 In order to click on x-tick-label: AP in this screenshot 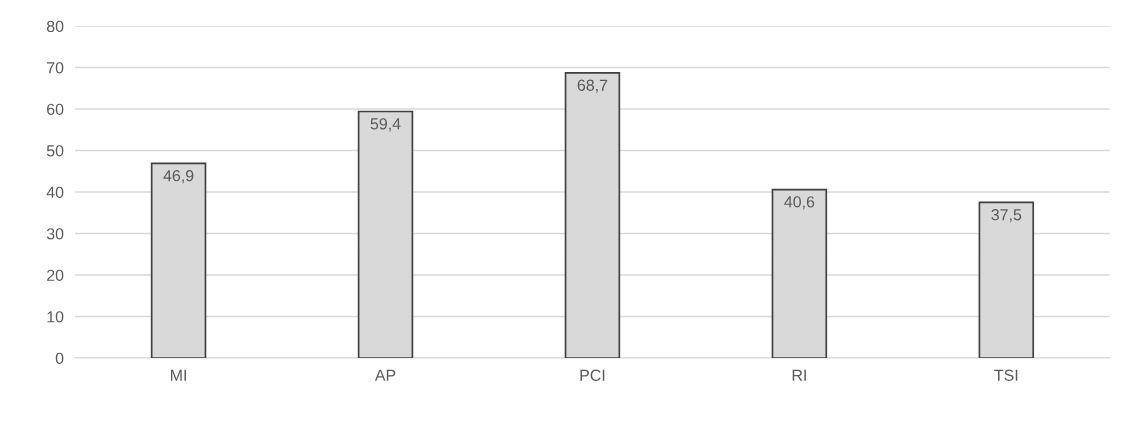, I will do `click(385, 375)`.